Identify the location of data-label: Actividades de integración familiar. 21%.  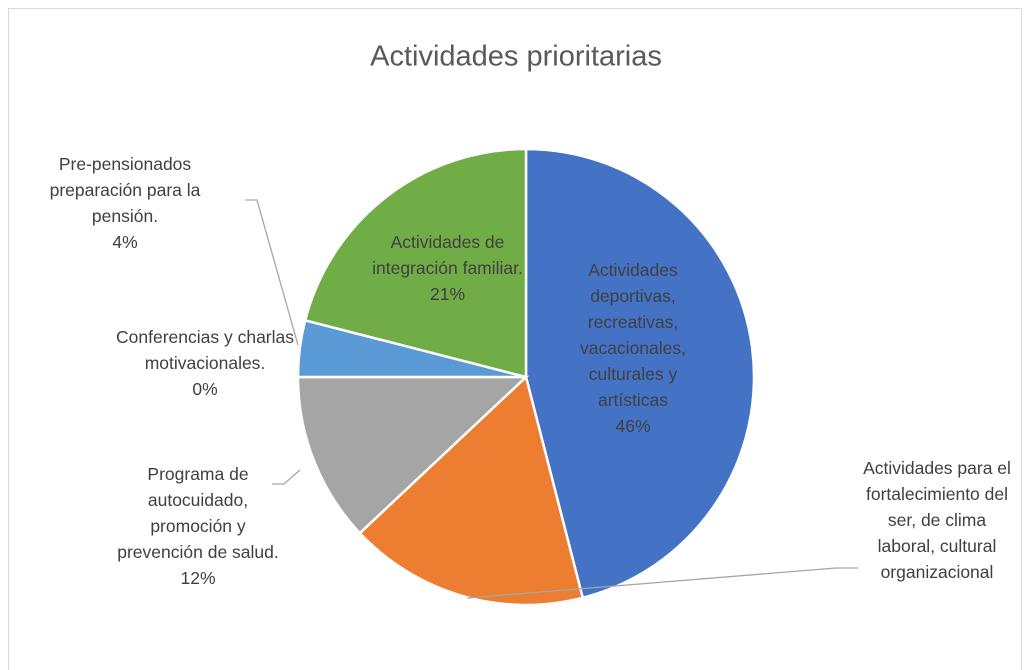
(447, 268).